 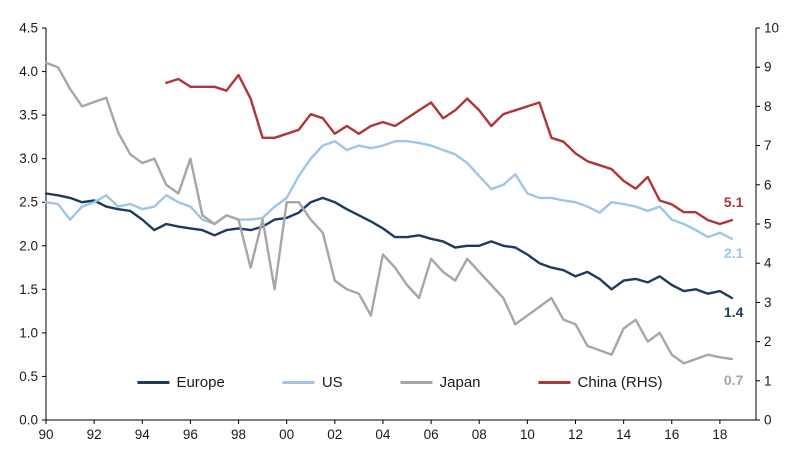 What do you see at coordinates (431, 434) in the screenshot?
I see `svg-text: 06` at bounding box center [431, 434].